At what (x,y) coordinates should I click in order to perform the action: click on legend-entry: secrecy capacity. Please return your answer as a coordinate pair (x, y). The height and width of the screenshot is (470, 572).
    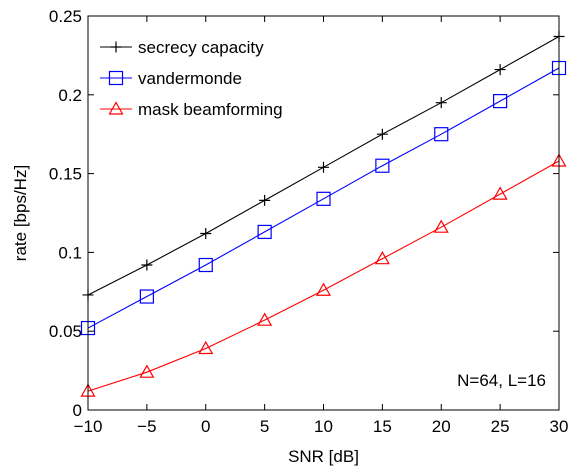
    Looking at the image, I should click on (182, 47).